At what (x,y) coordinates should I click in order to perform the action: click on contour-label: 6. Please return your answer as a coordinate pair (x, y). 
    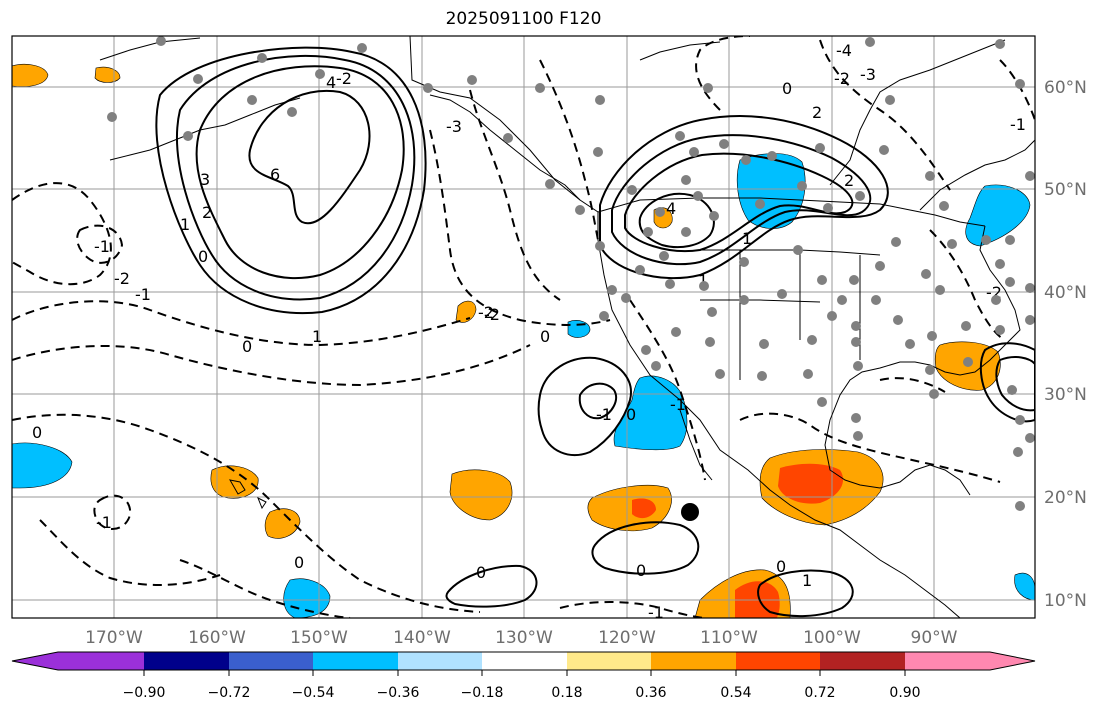
    Looking at the image, I should click on (275, 174).